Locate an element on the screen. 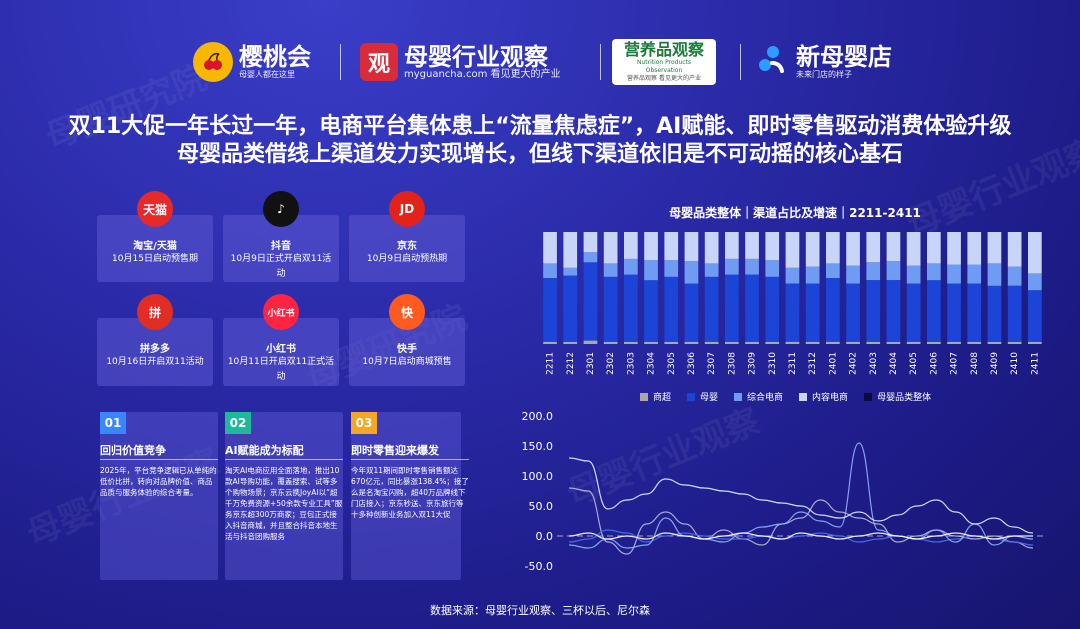  x-tick-label: 2306 is located at coordinates (692, 363).